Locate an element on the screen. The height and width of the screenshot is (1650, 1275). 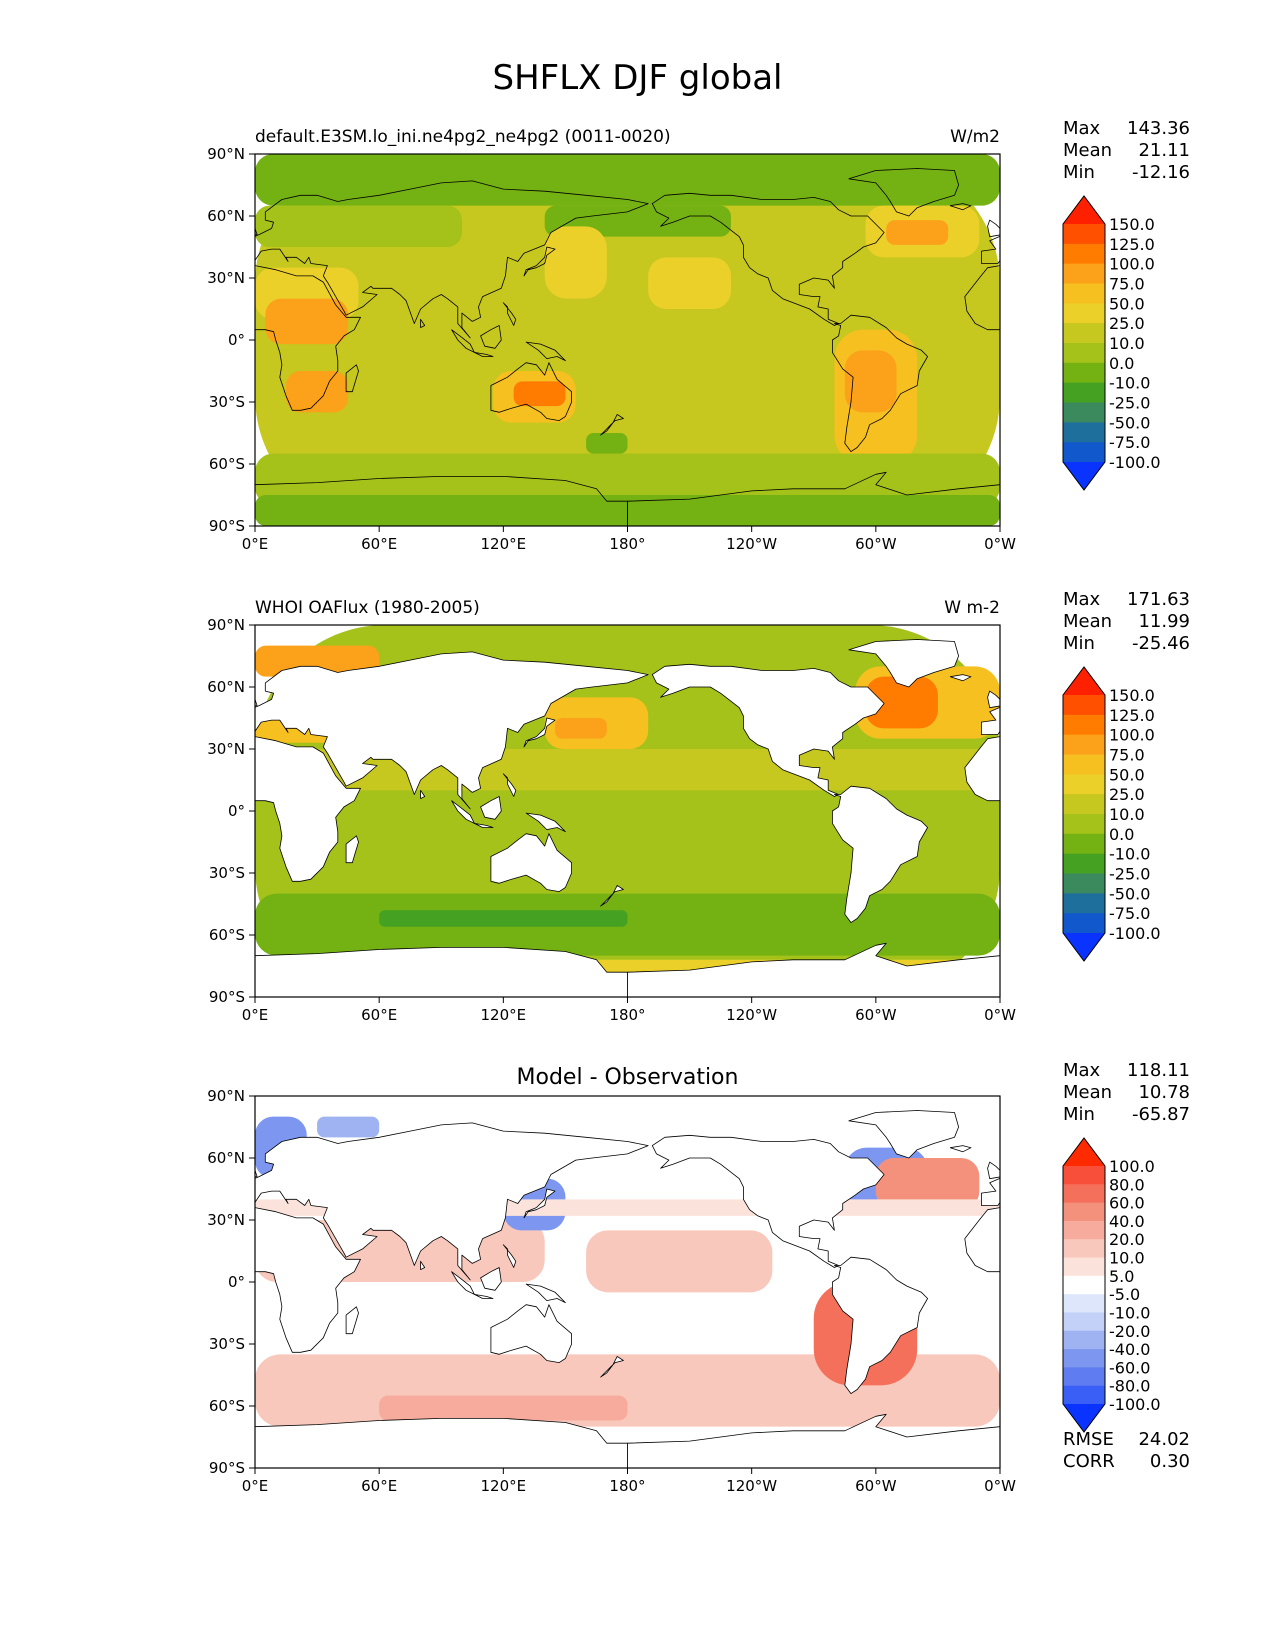
x-tick-label: 60°E is located at coordinates (379, 1015).